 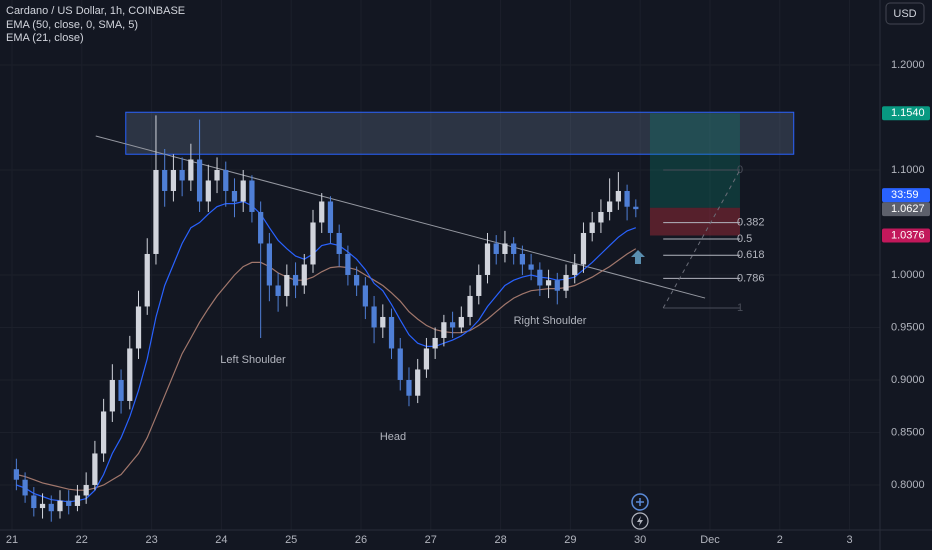 I want to click on indicator-legend: EMA (21, close), so click(x=45, y=38).